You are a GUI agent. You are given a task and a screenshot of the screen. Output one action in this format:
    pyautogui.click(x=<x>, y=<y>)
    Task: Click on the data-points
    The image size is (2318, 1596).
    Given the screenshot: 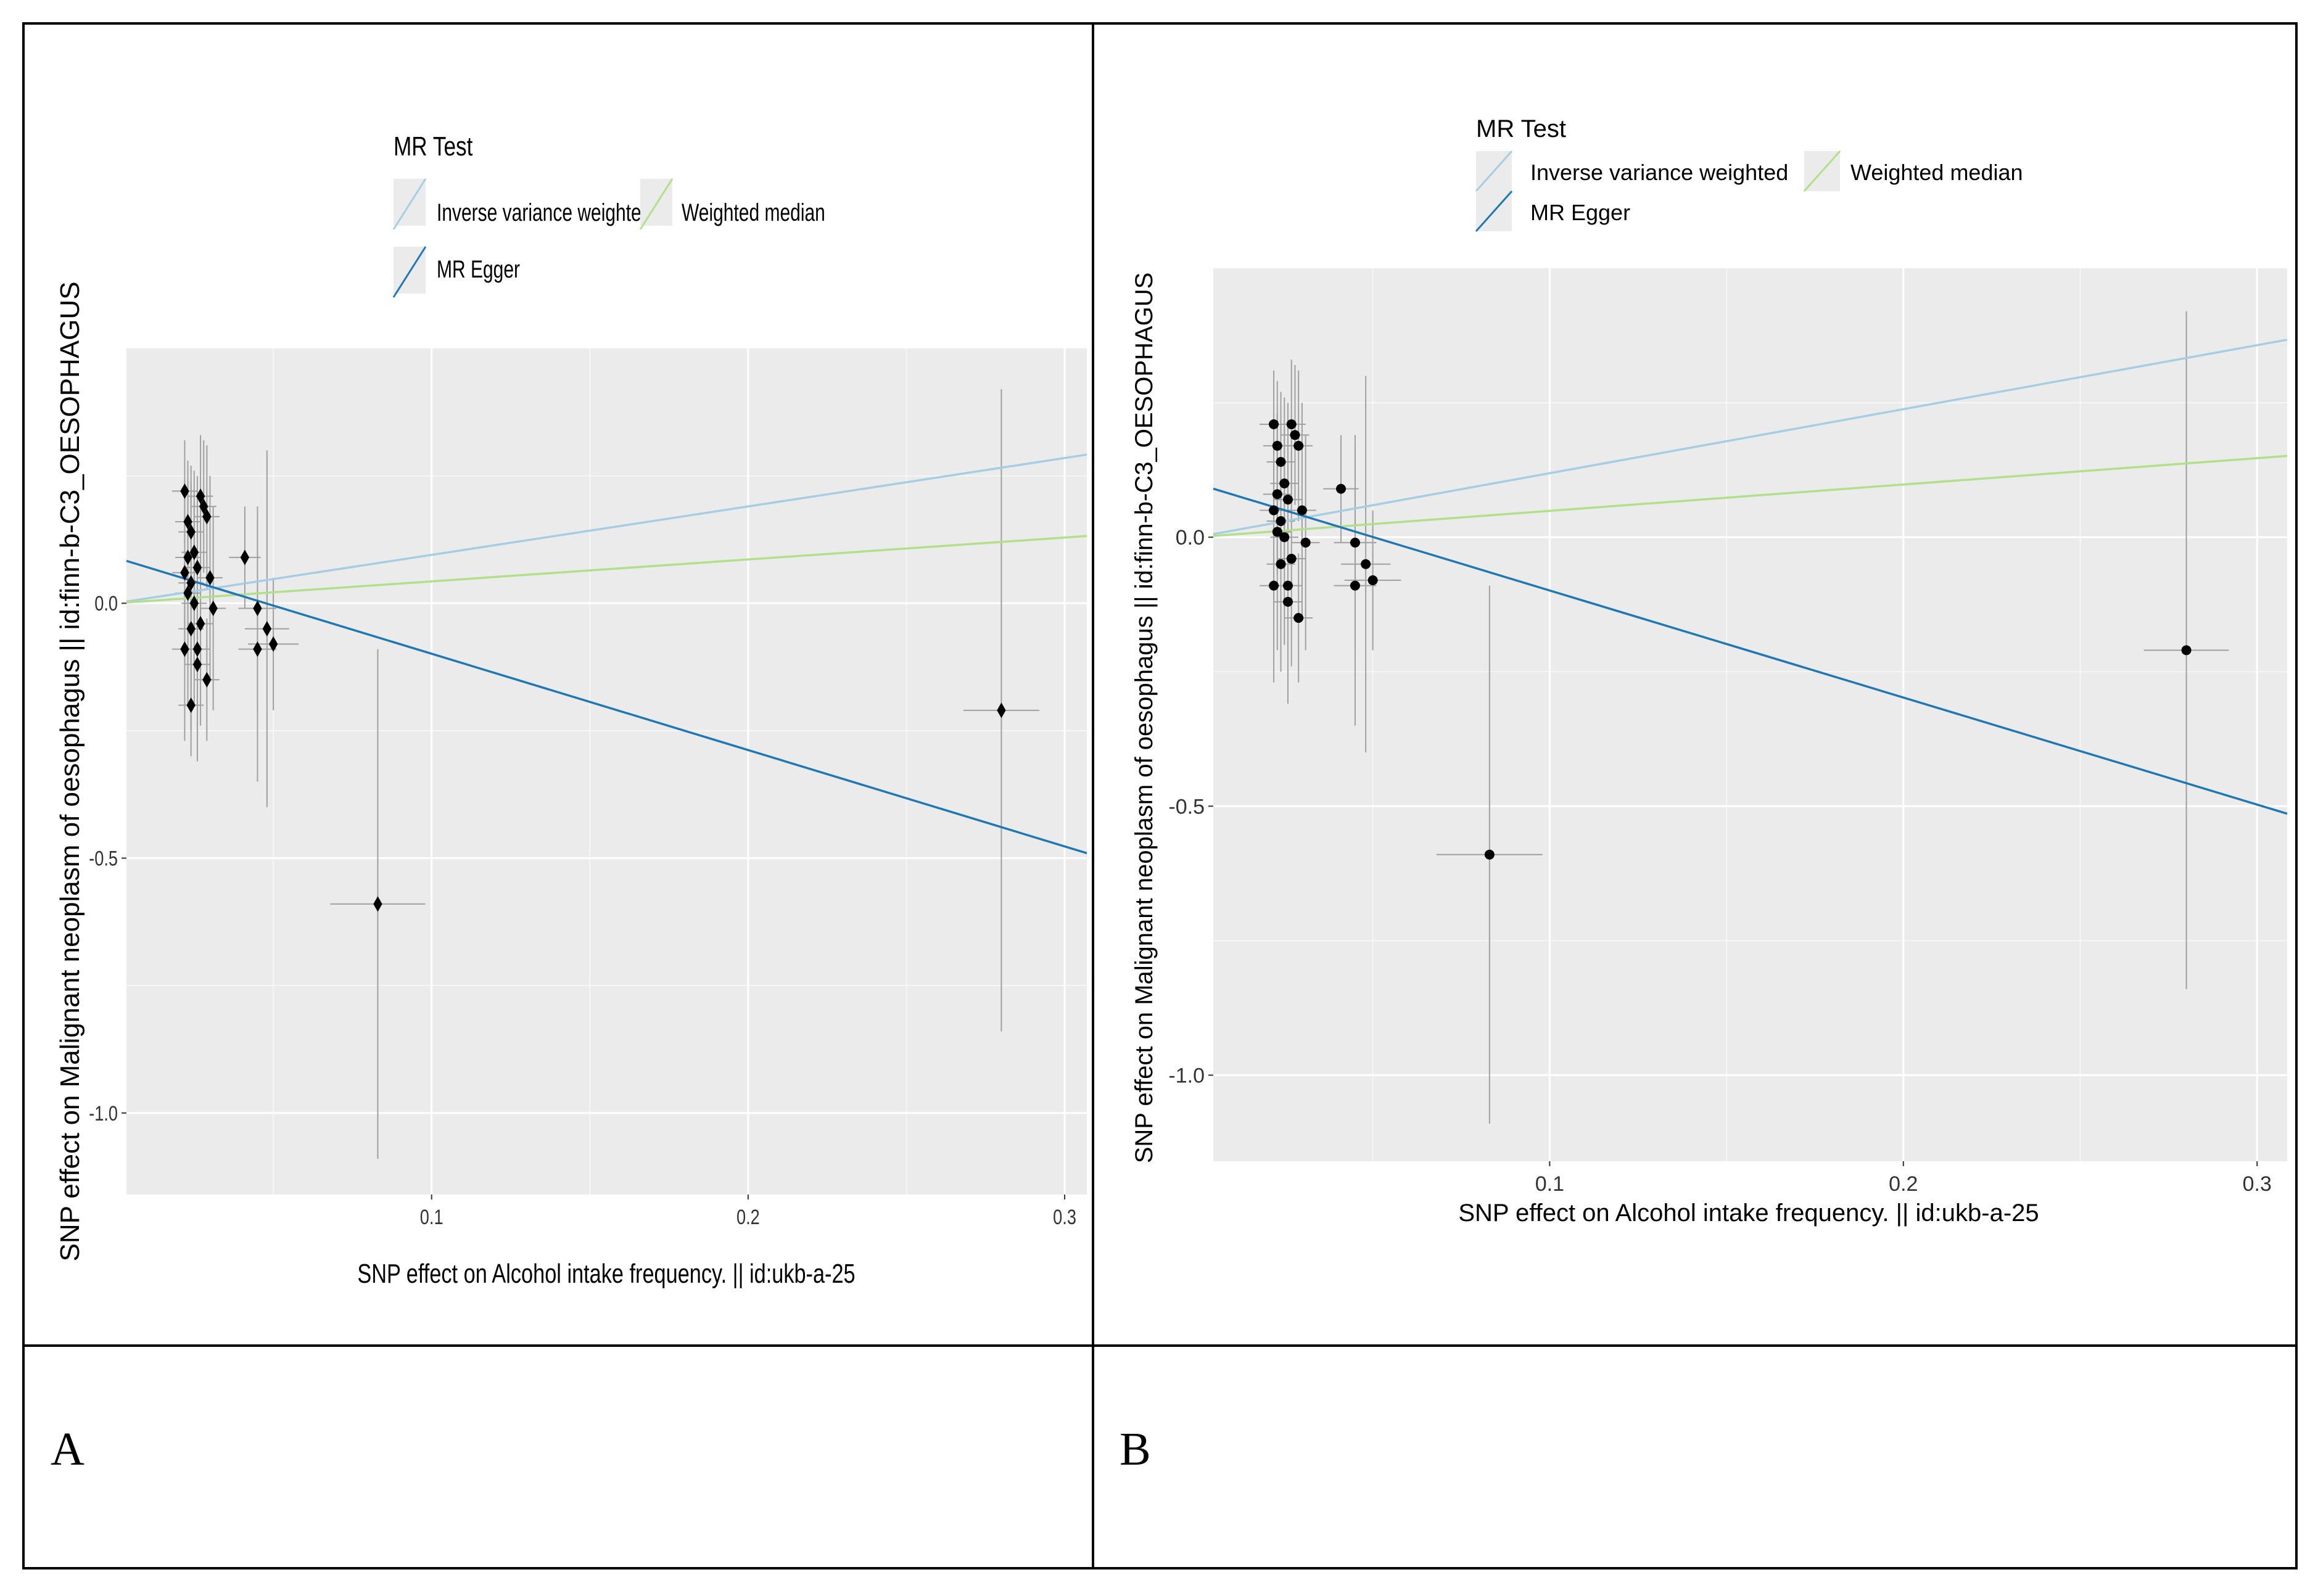 What is the action you would take?
    pyautogui.click(x=1731, y=639)
    